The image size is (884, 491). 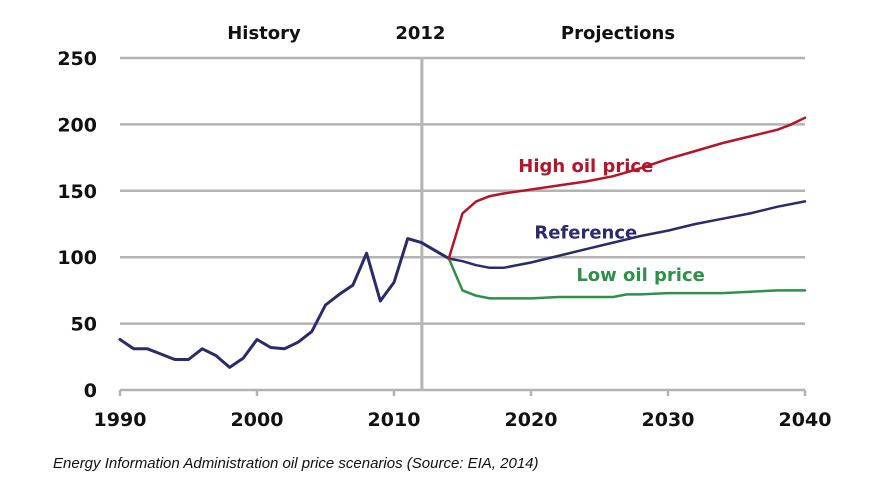 What do you see at coordinates (463, 420) in the screenshot?
I see `x-tick-labels: 1990 2000 2010 2020 2030 2040` at bounding box center [463, 420].